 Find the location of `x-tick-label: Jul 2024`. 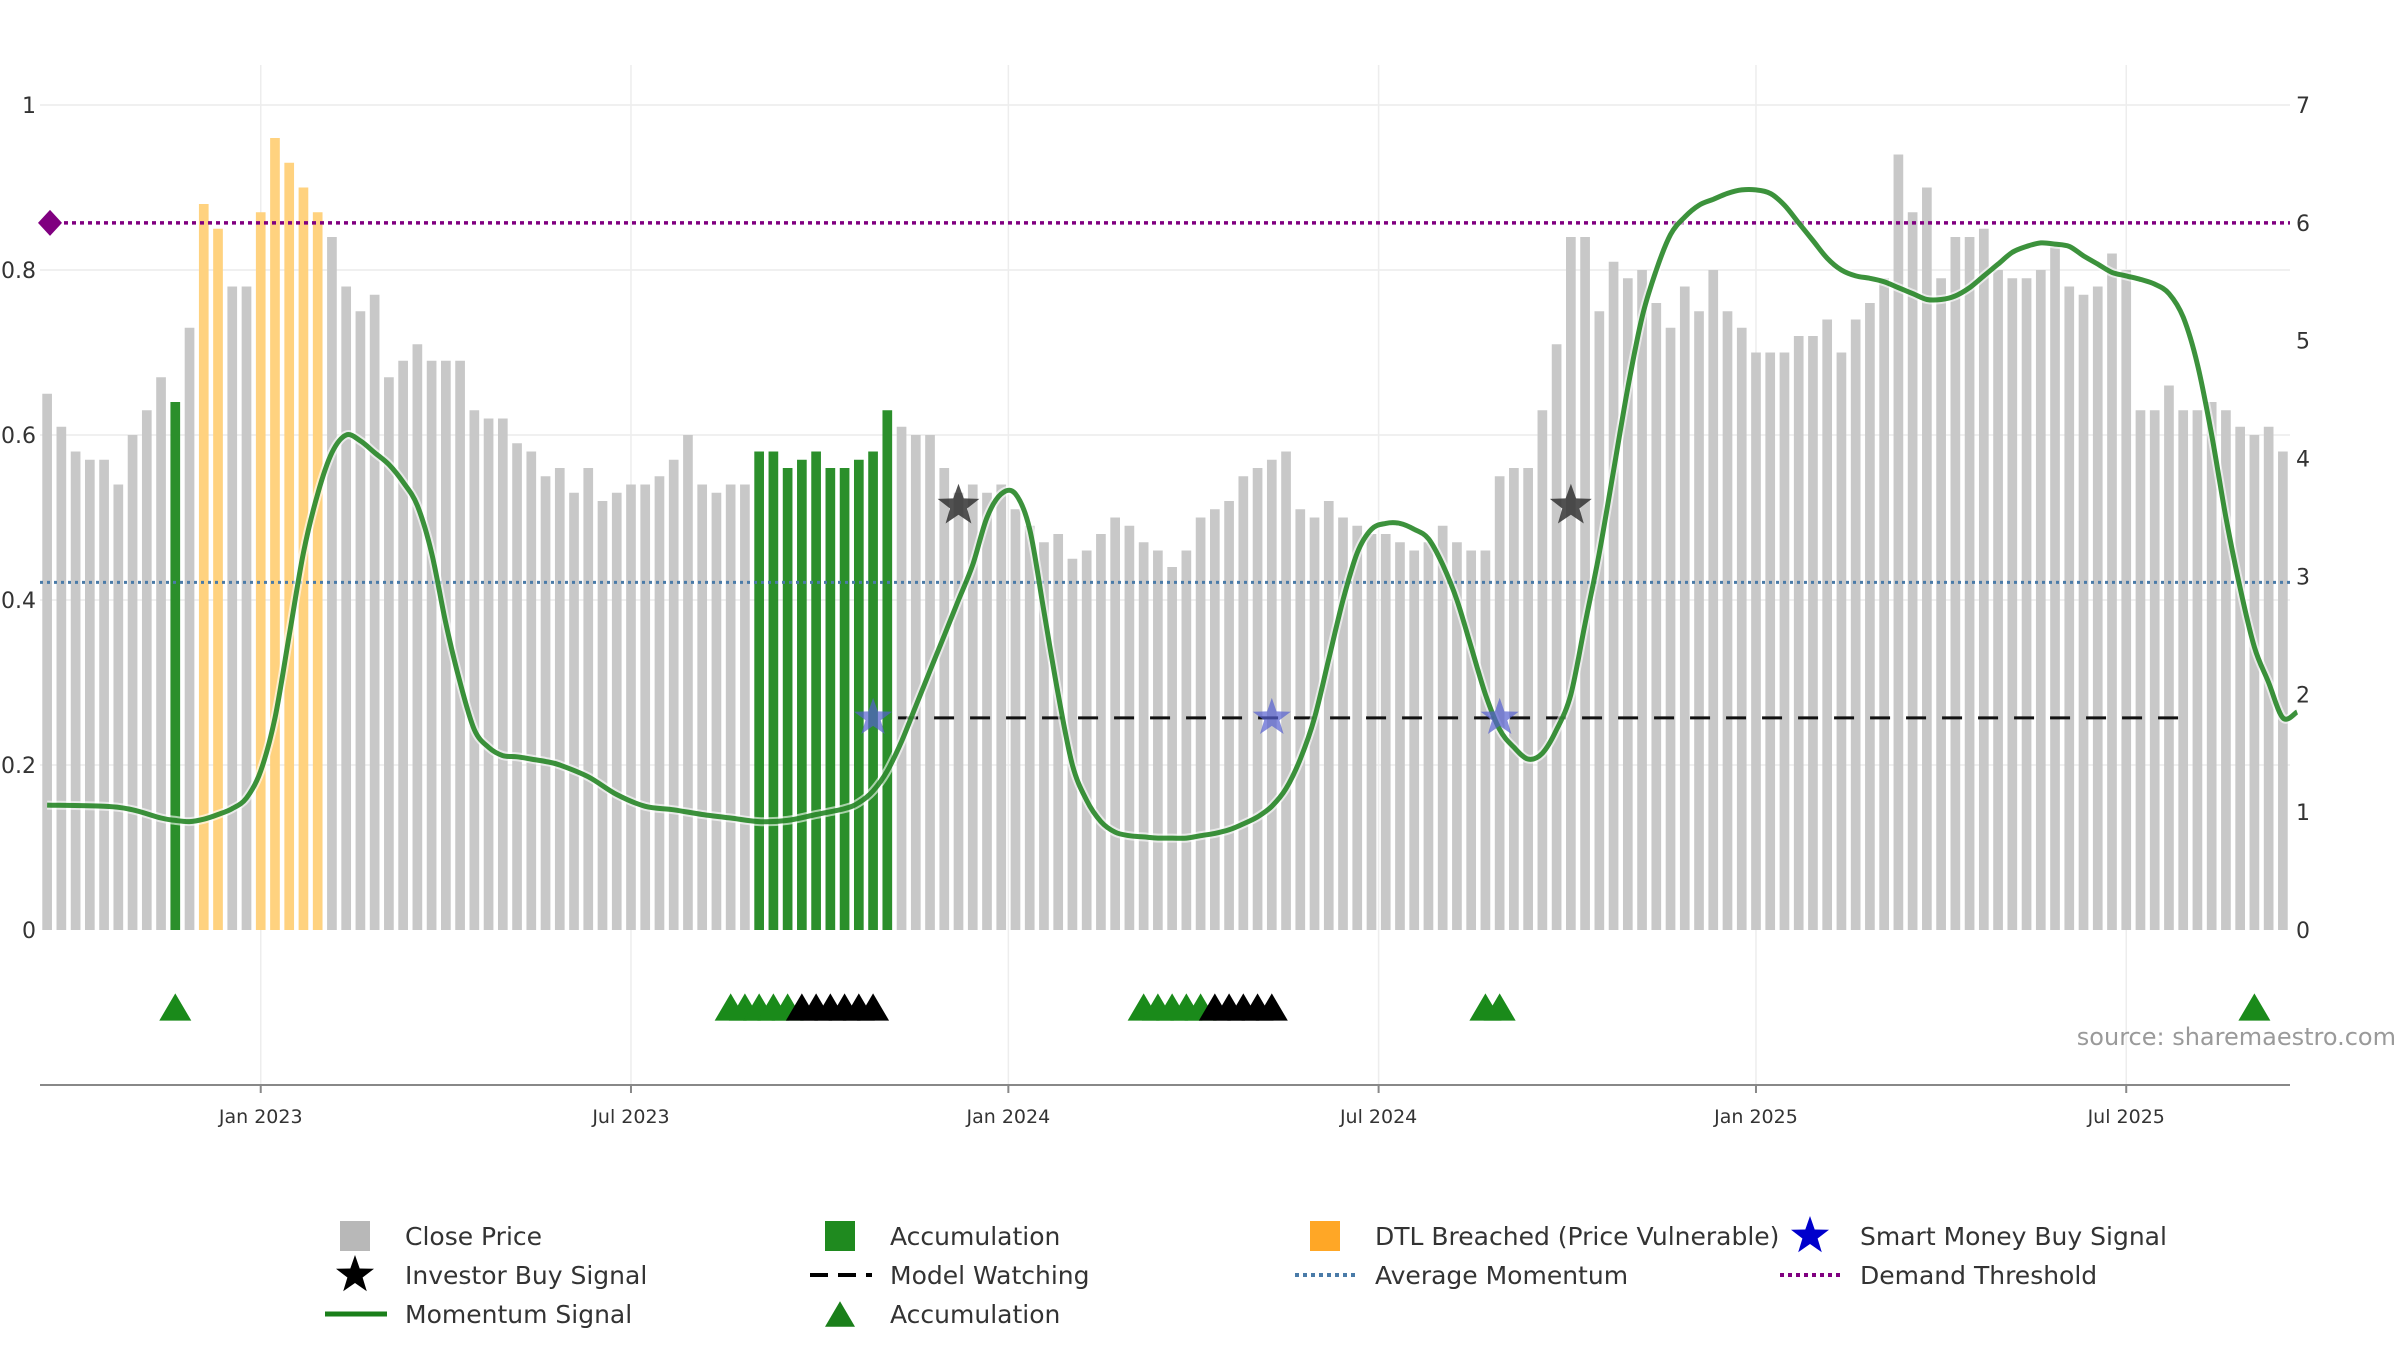

x-tick-label: Jul 2024 is located at coordinates (1378, 1117).